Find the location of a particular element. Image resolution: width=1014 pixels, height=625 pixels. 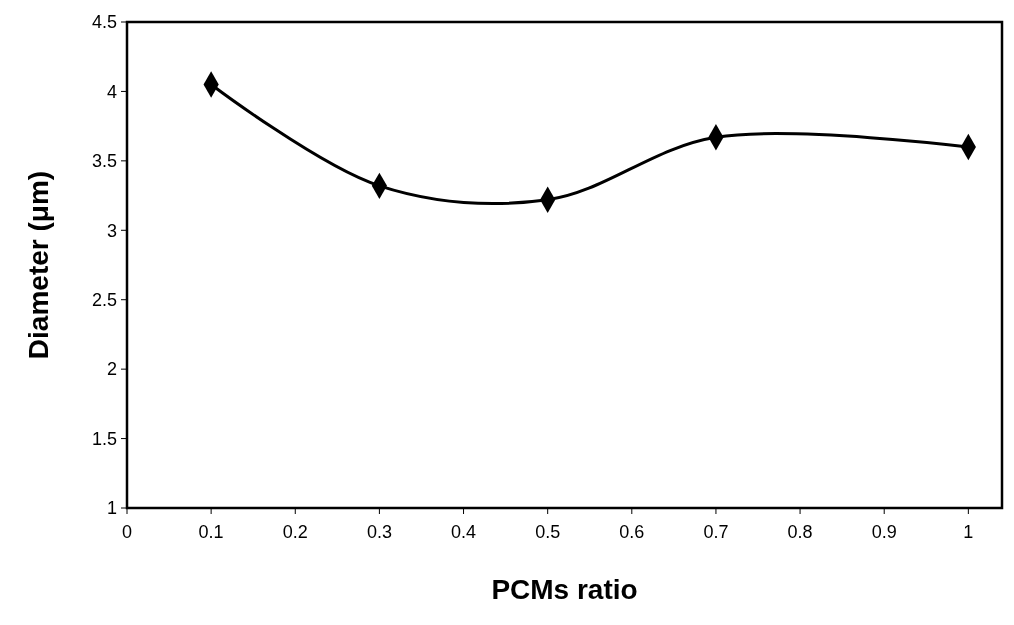

x-tick-label: 0.4 is located at coordinates (464, 532).